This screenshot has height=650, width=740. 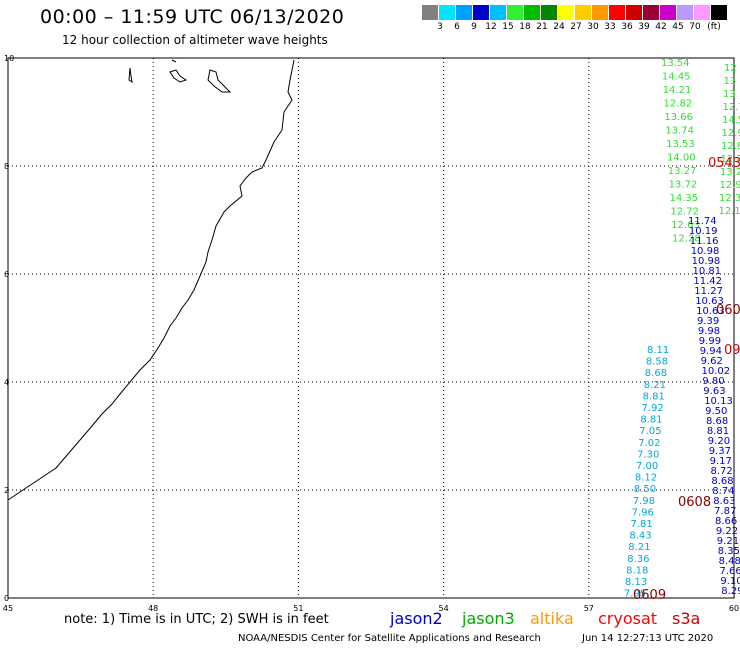 I want to click on track-value-jason3-green: 13.74, so click(x=679, y=131).